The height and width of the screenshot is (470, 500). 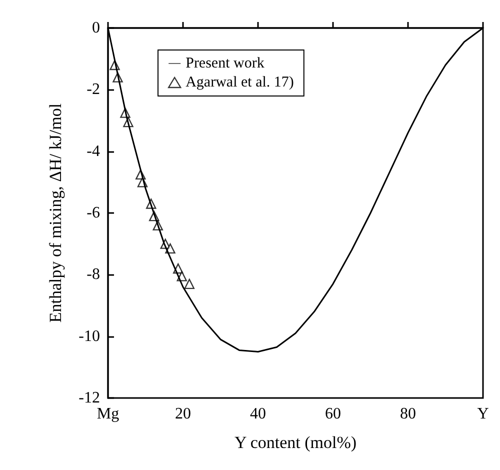 What do you see at coordinates (96, 28) in the screenshot?
I see `y-tick-label: 0` at bounding box center [96, 28].